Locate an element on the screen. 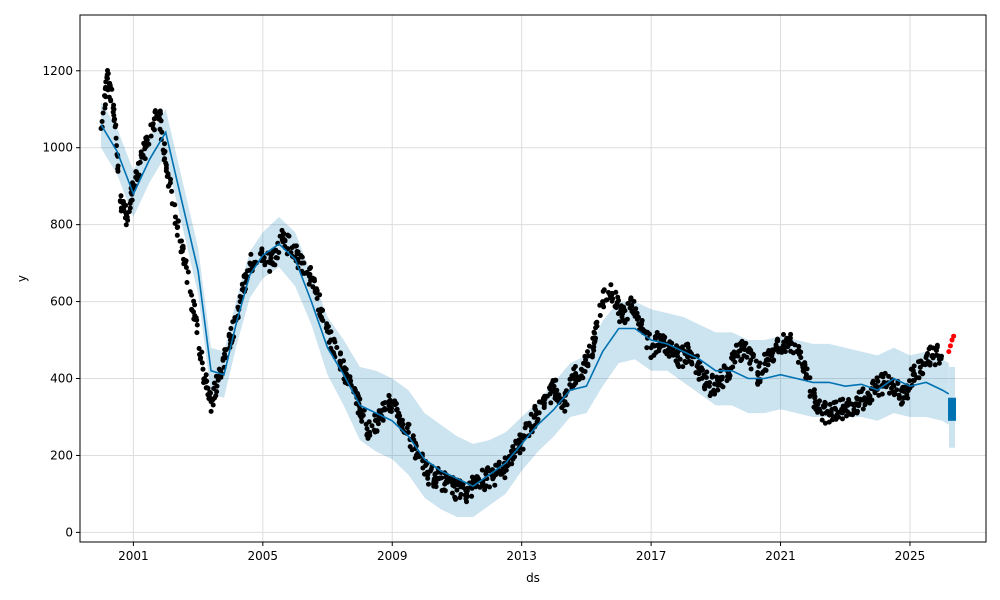 Image resolution: width=1000 pixels, height=600 pixels. x-tick-label: 2009 is located at coordinates (392, 556).